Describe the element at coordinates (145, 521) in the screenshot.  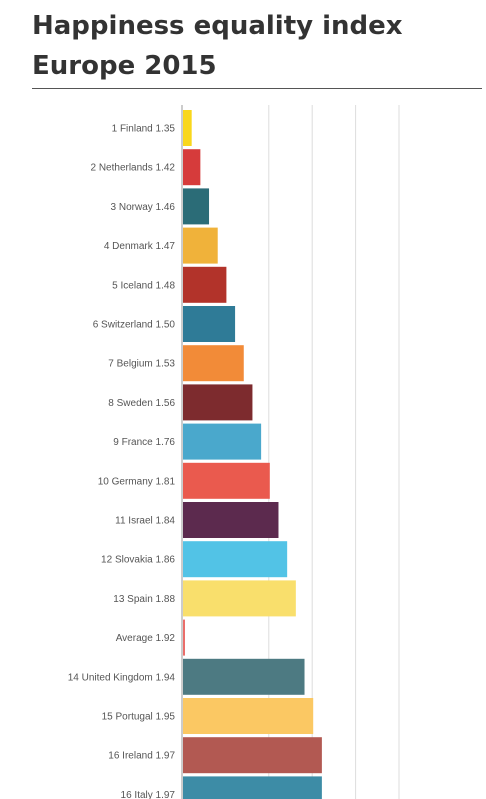
I see `category-label: 11 Israel 1.84` at that location.